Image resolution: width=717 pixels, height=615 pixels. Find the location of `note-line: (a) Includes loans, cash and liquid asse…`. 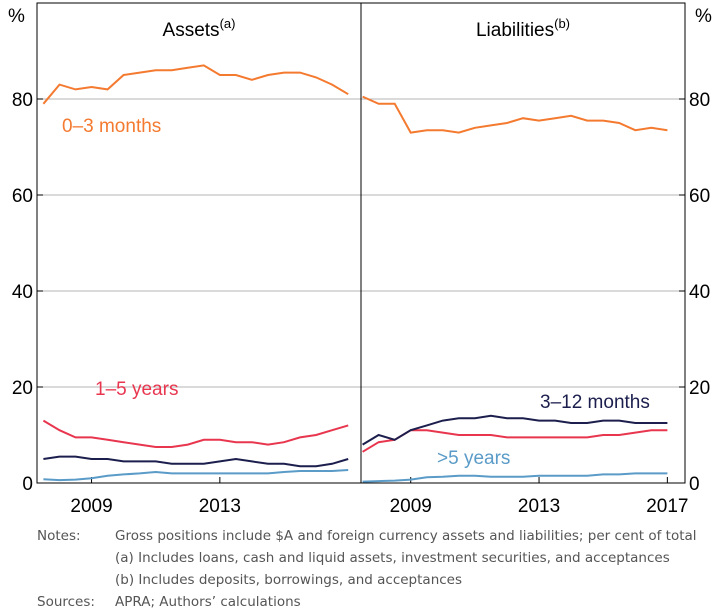

note-line: (a) Includes loans, cash and liquid asse… is located at coordinates (392, 558).